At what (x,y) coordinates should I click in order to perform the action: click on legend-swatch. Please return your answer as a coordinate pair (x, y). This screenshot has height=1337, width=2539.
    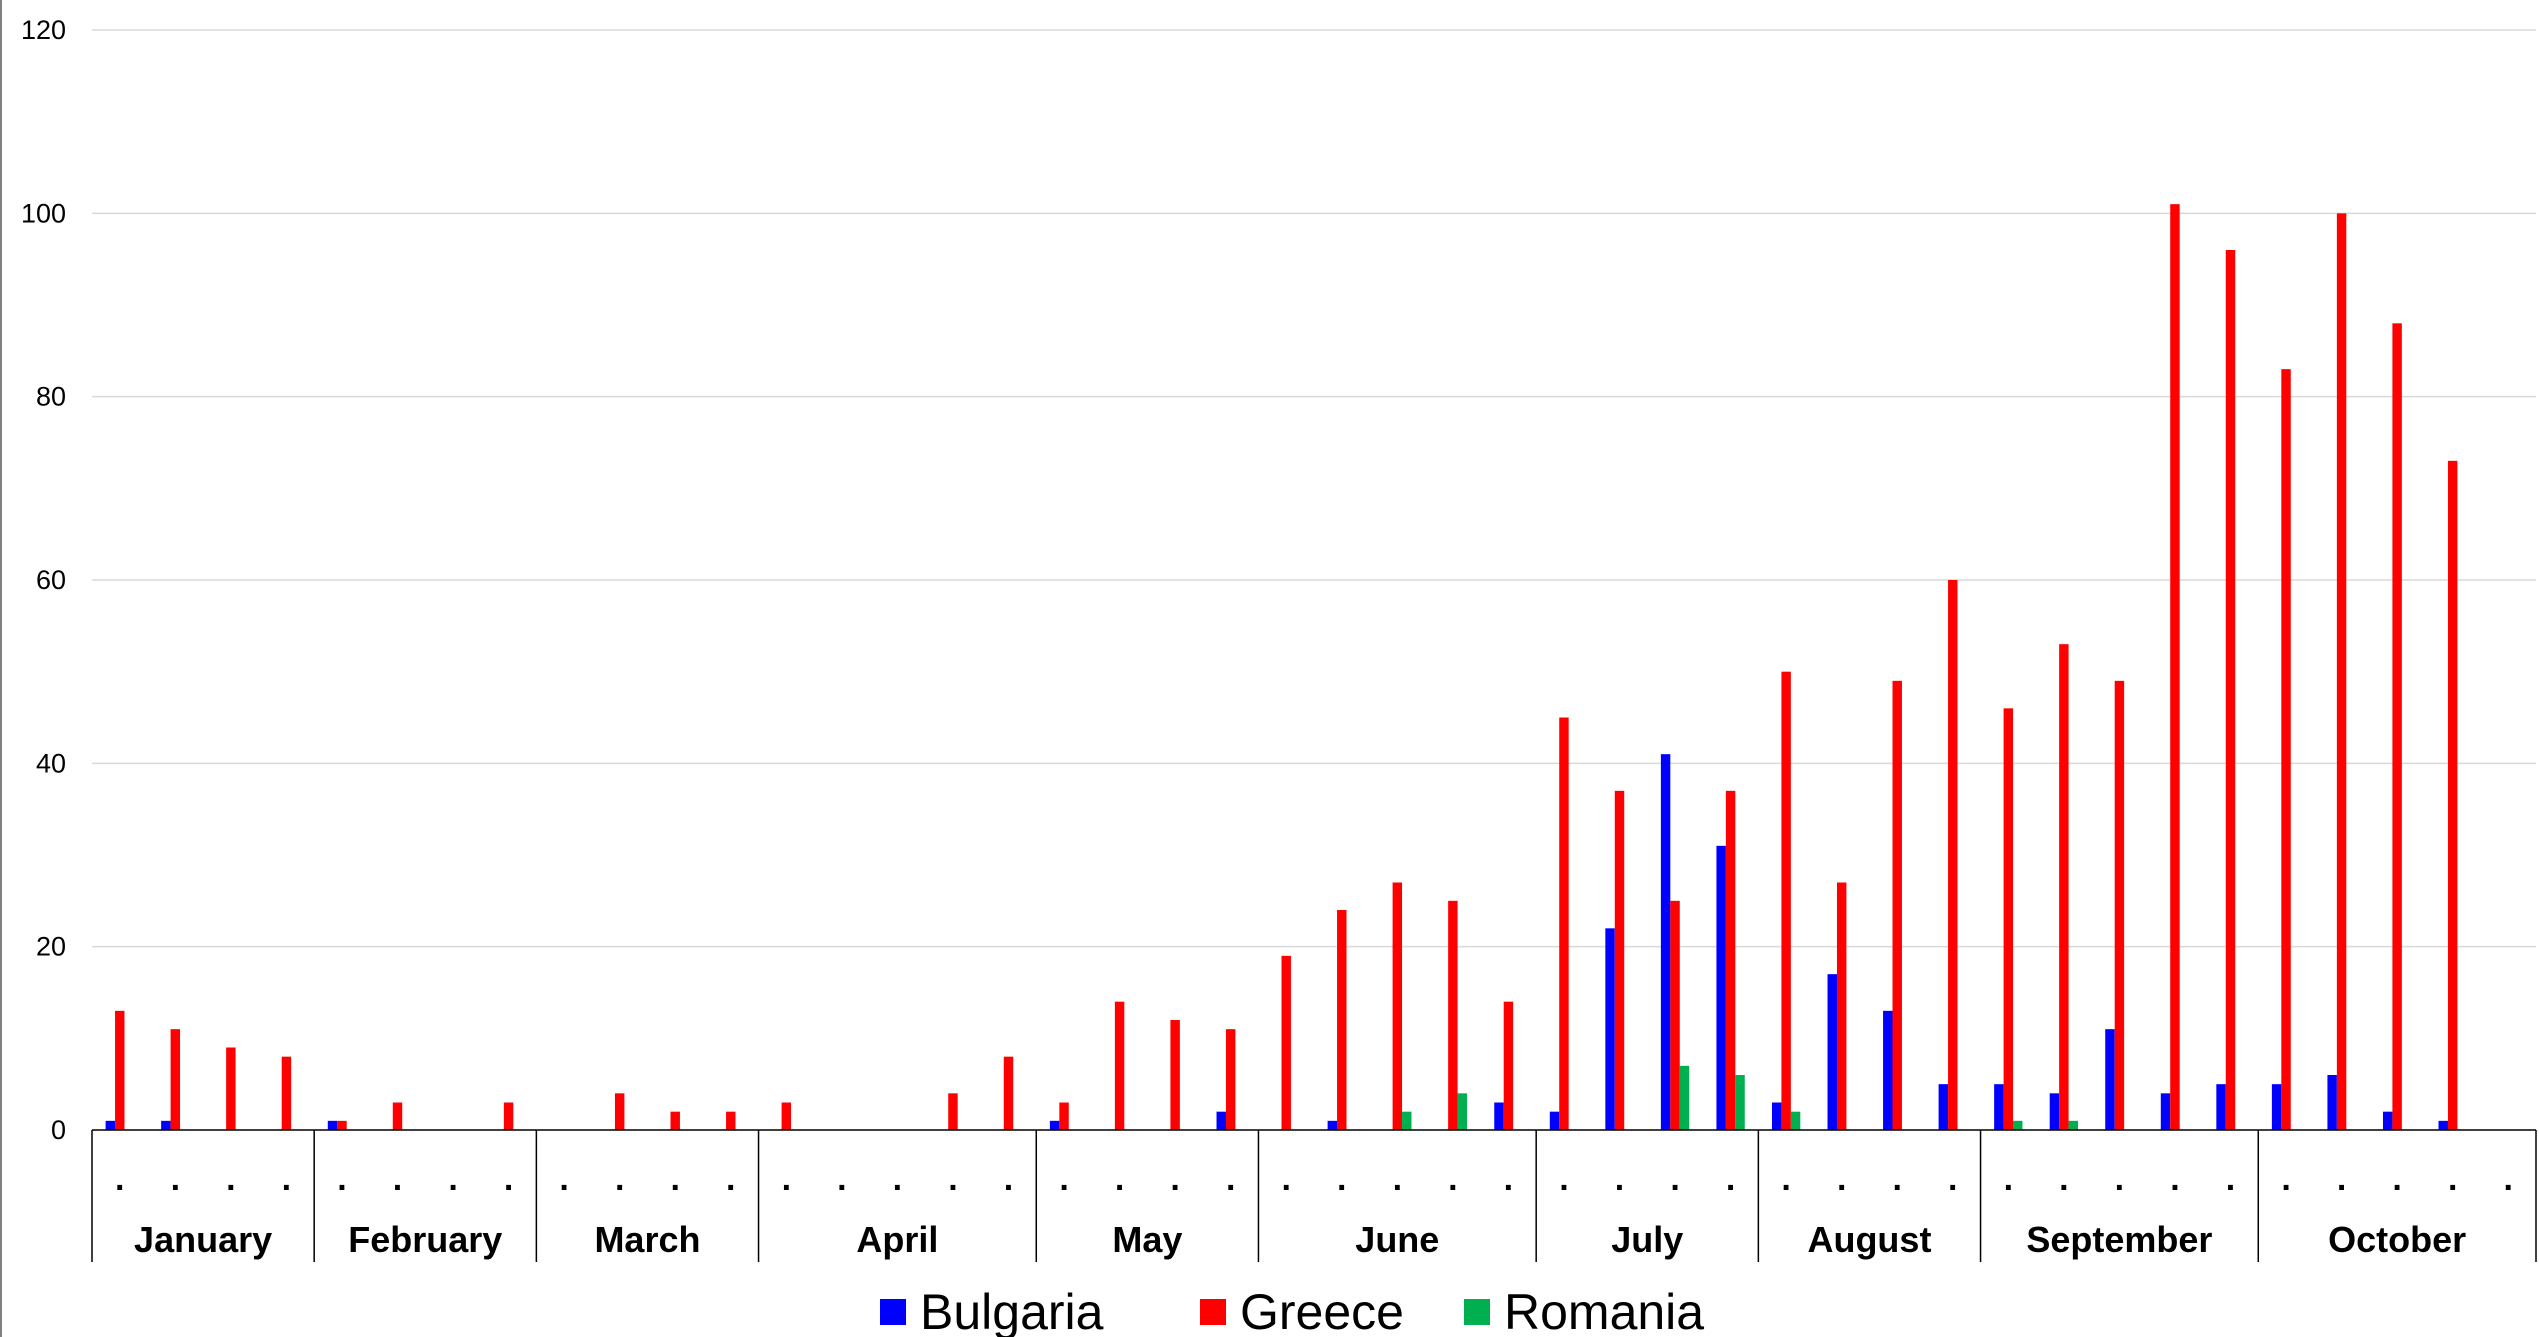
    Looking at the image, I should click on (1477, 1312).